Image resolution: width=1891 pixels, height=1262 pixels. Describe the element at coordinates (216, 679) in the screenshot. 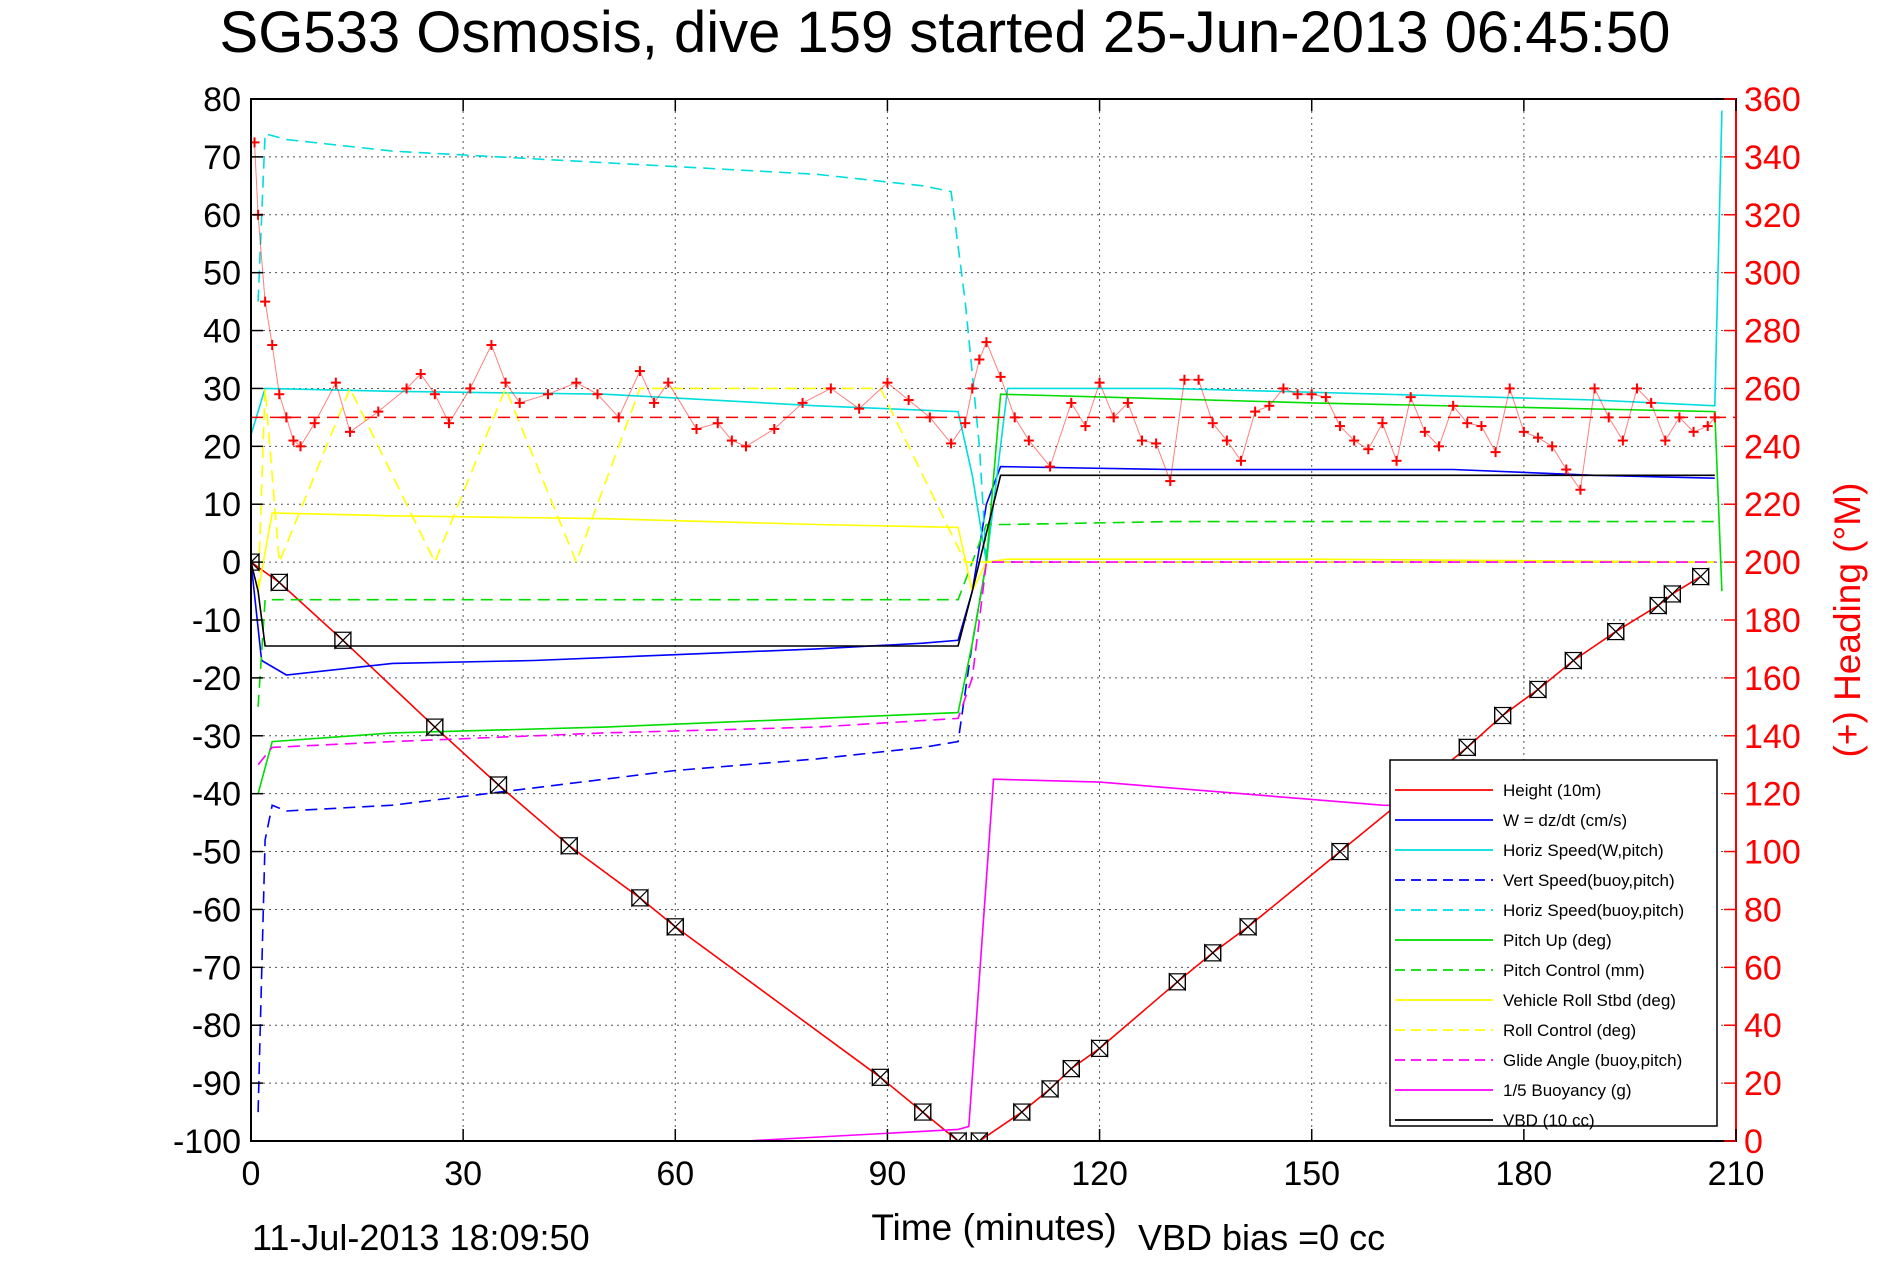

I see `y-tick-label: -20` at that location.